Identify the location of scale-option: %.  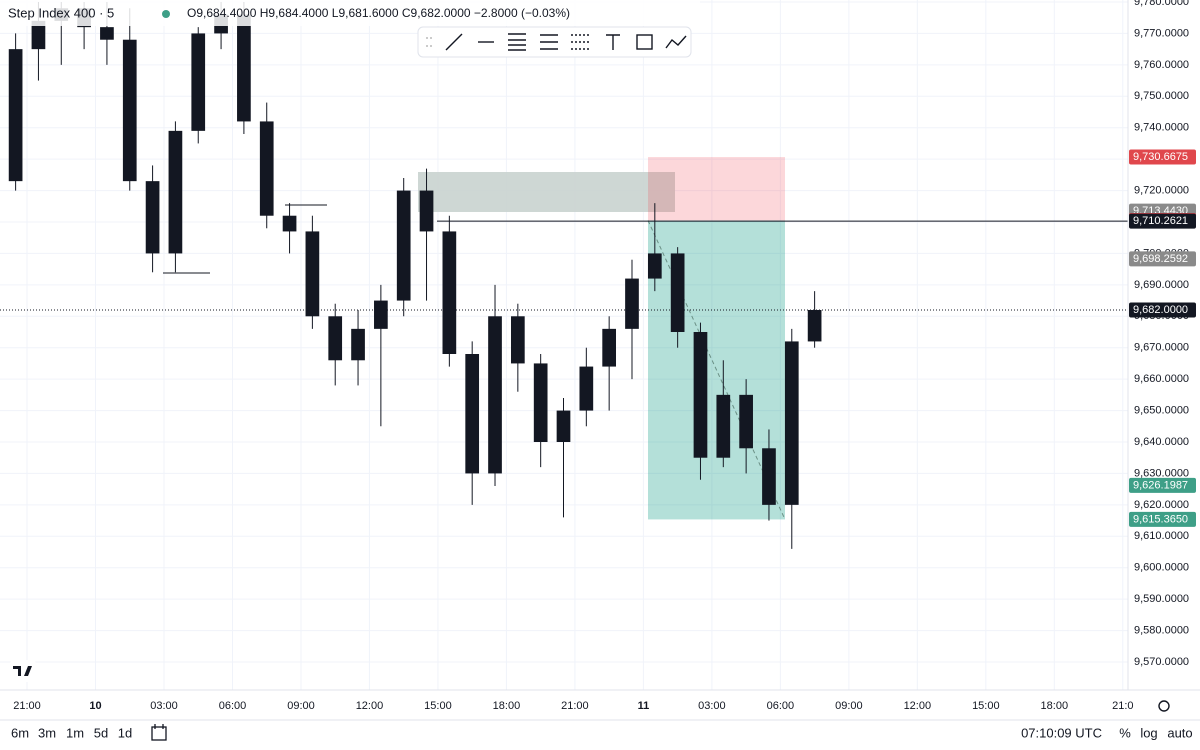
(1125, 732).